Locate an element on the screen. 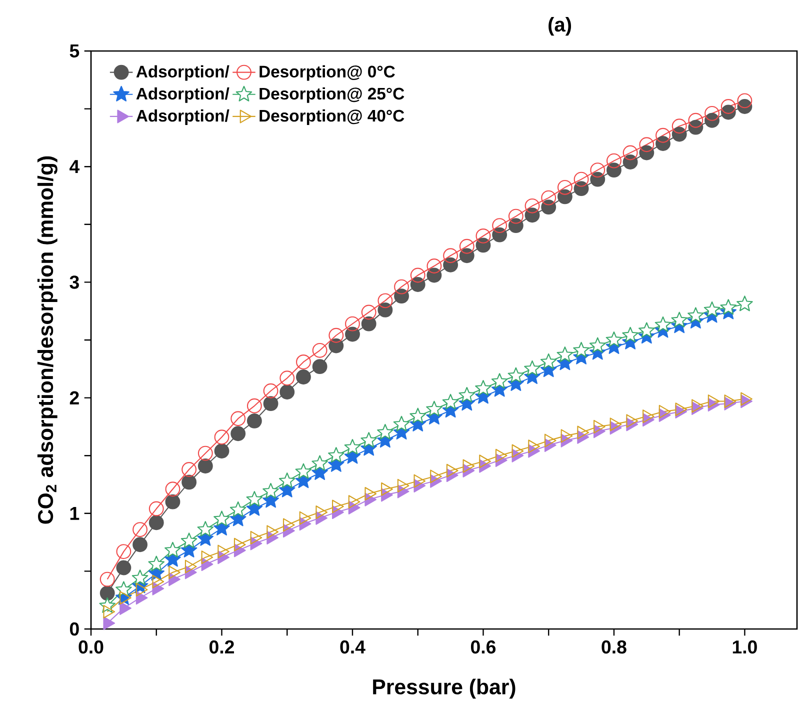 This screenshot has height=726, width=799. legend-label: Desorption@ 25°C is located at coordinates (332, 95).